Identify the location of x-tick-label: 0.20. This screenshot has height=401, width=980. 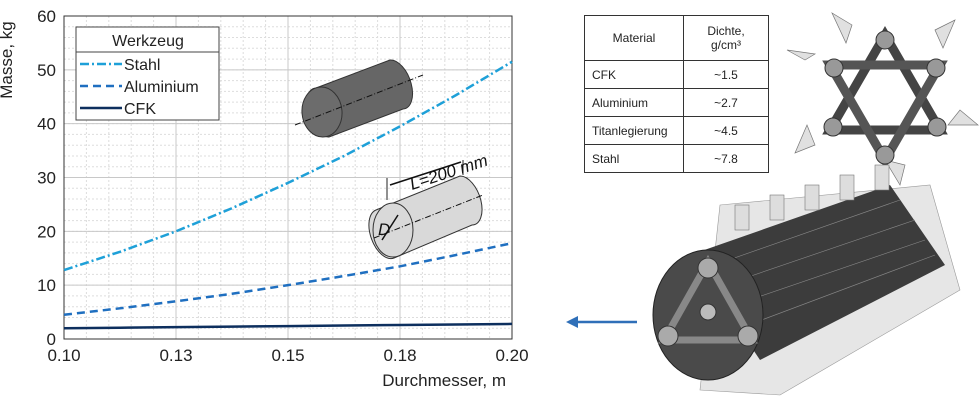
(511, 355).